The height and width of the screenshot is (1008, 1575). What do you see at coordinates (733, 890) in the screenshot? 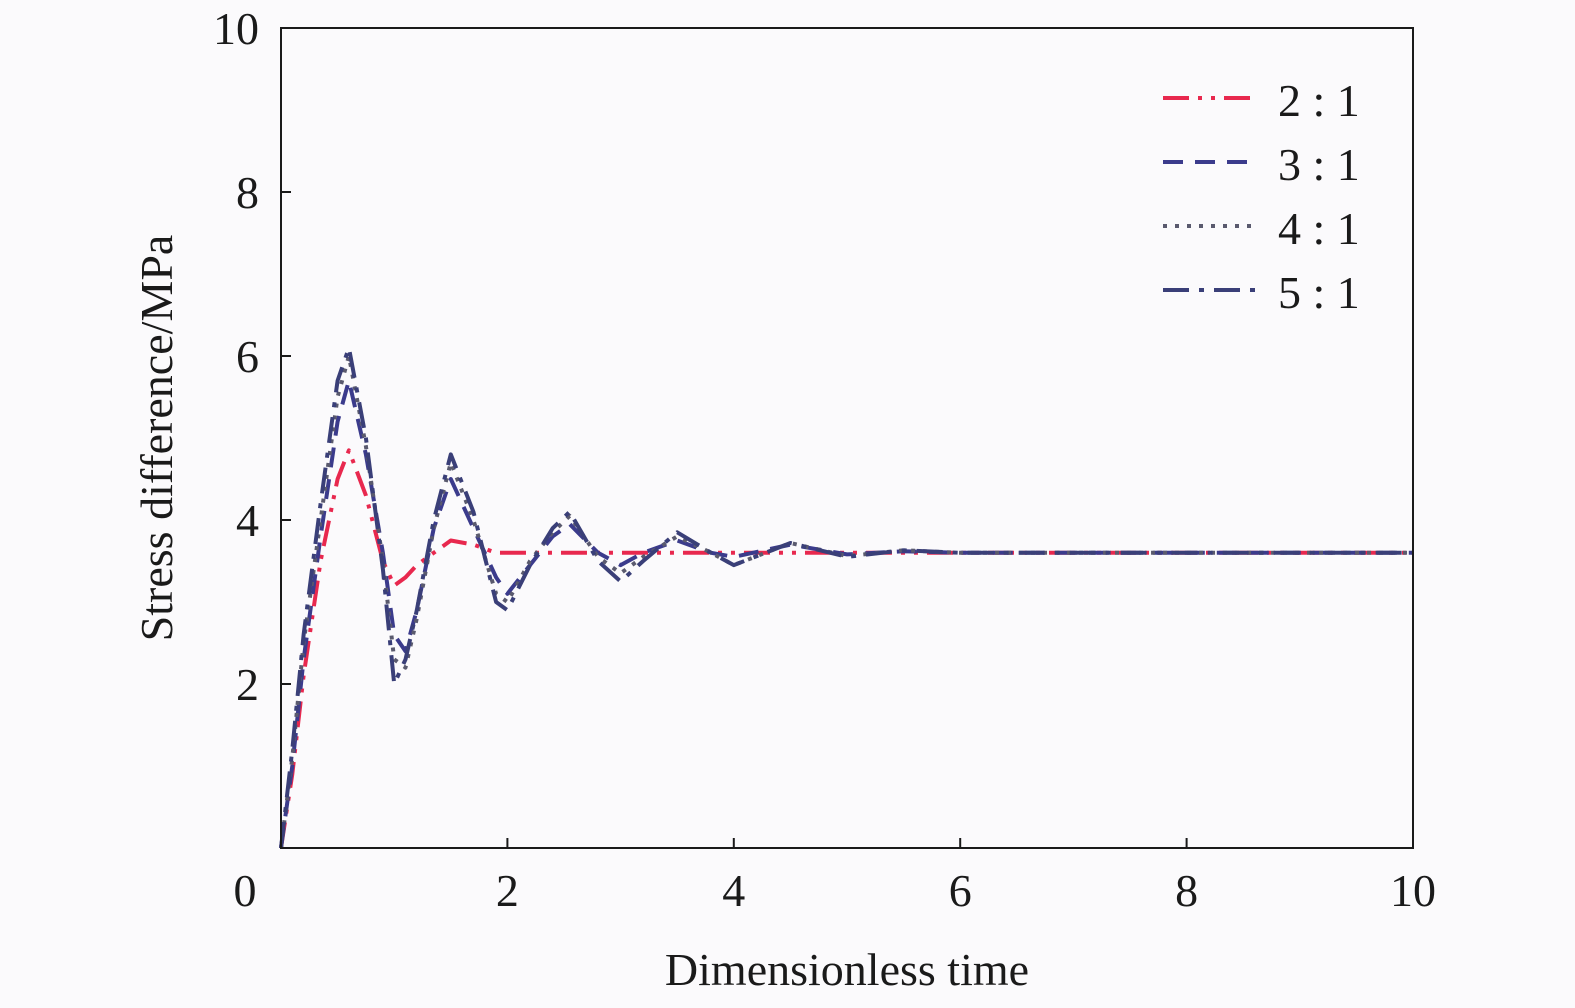
I see `x-tick-label: 4` at bounding box center [733, 890].